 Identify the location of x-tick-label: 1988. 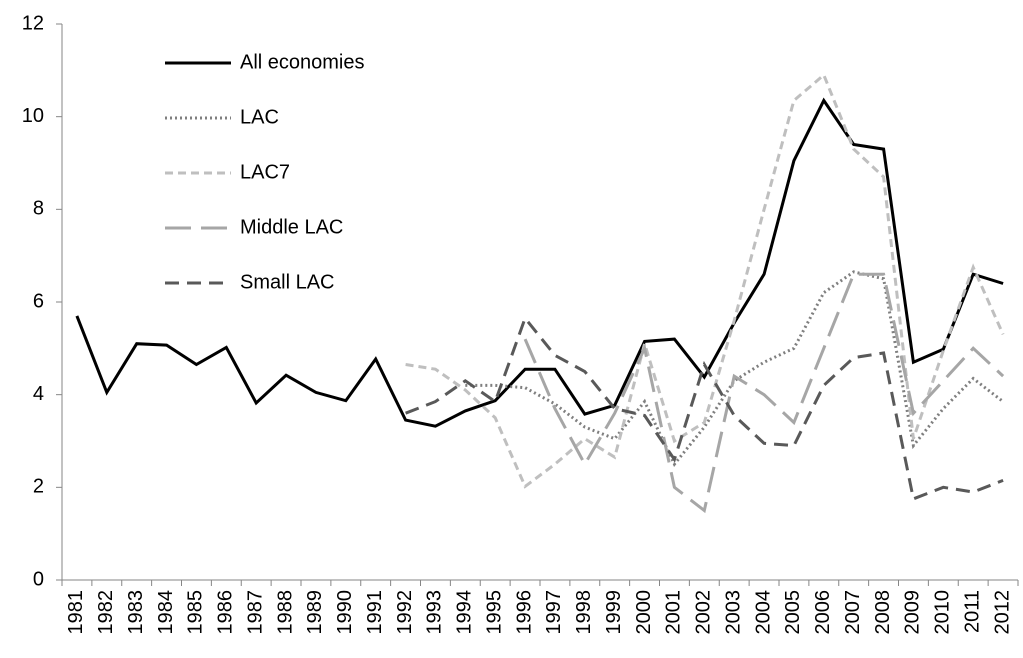
(285, 612).